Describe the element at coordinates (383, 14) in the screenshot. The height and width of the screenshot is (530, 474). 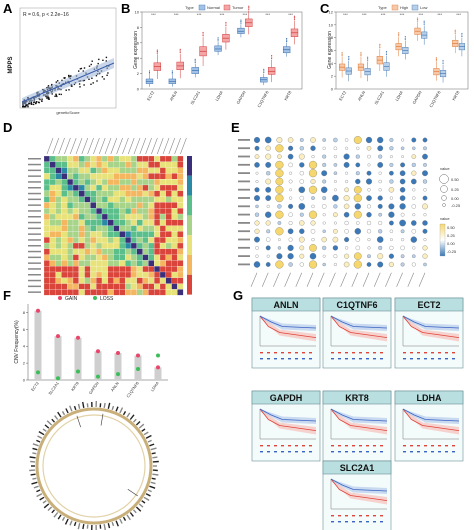
I see `panel-c-sig: ***` at that location.